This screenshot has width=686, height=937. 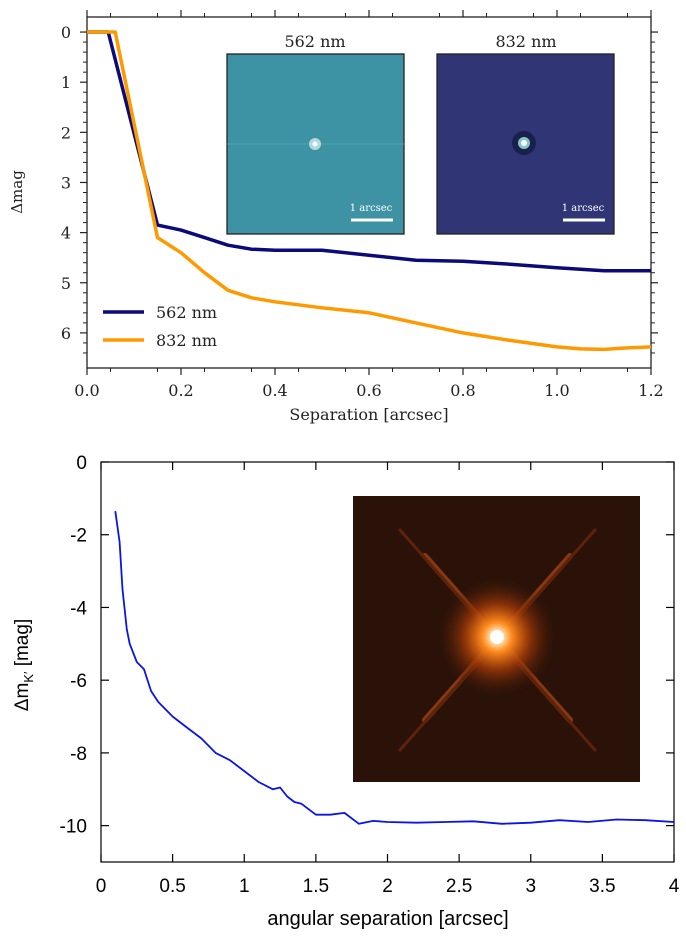 I want to click on legend-label-562: 562 nm, so click(x=186, y=312).